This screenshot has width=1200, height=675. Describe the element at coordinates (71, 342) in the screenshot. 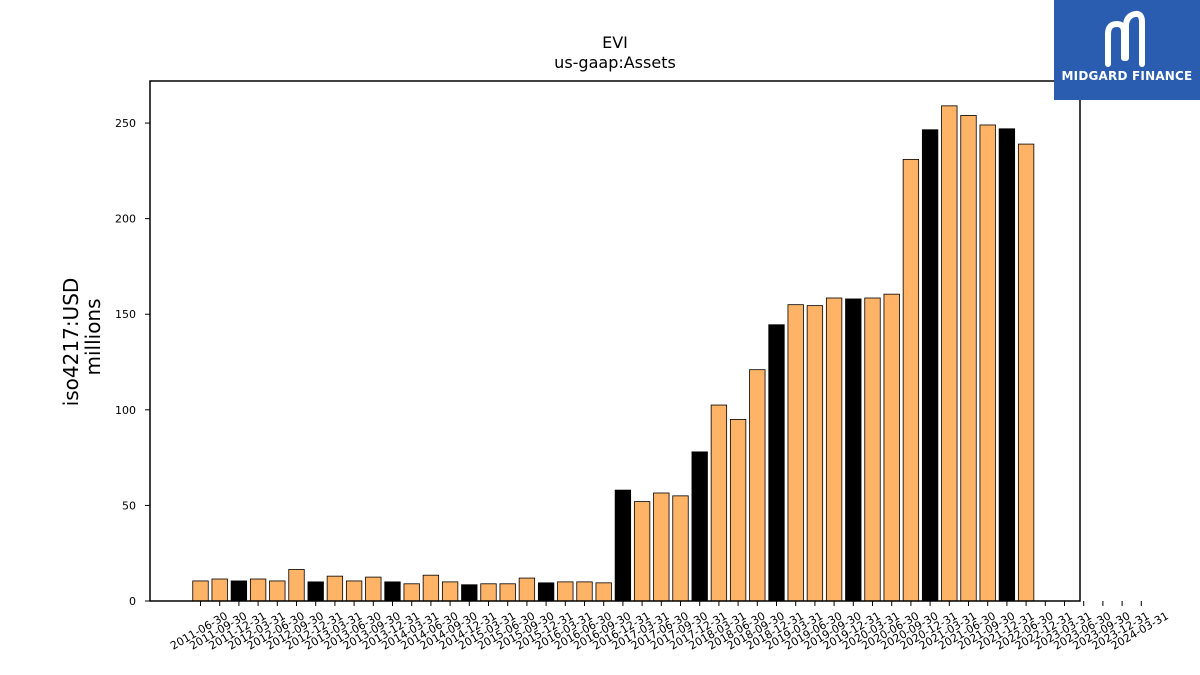

I see `y-axis-label-line1: iso4217:USD` at that location.